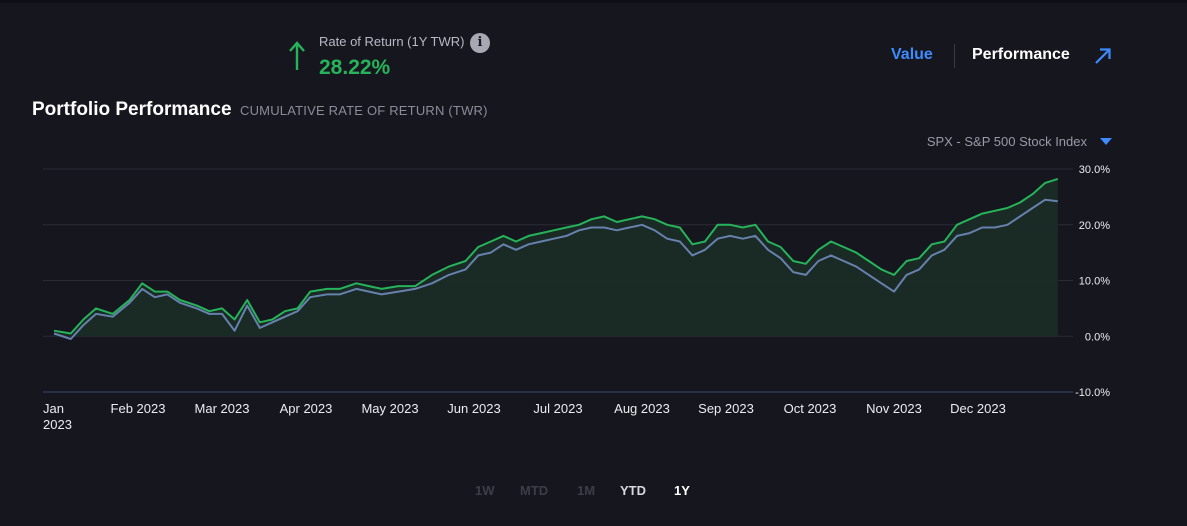  Describe the element at coordinates (355, 67) in the screenshot. I see `rate-of-return-value: 28.22%` at that location.